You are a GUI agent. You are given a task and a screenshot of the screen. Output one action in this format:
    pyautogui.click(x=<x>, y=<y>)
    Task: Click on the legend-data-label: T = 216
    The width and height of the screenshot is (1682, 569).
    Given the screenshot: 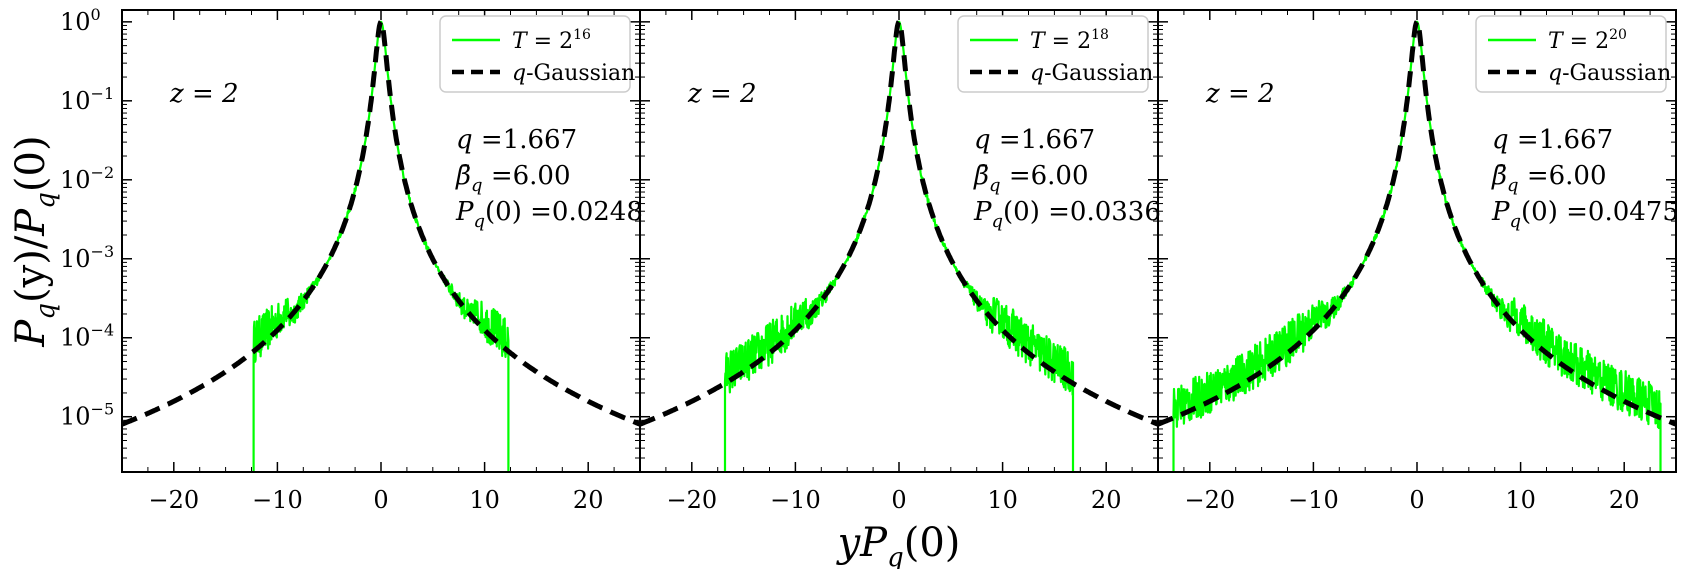 What is the action you would take?
    pyautogui.click(x=551, y=40)
    